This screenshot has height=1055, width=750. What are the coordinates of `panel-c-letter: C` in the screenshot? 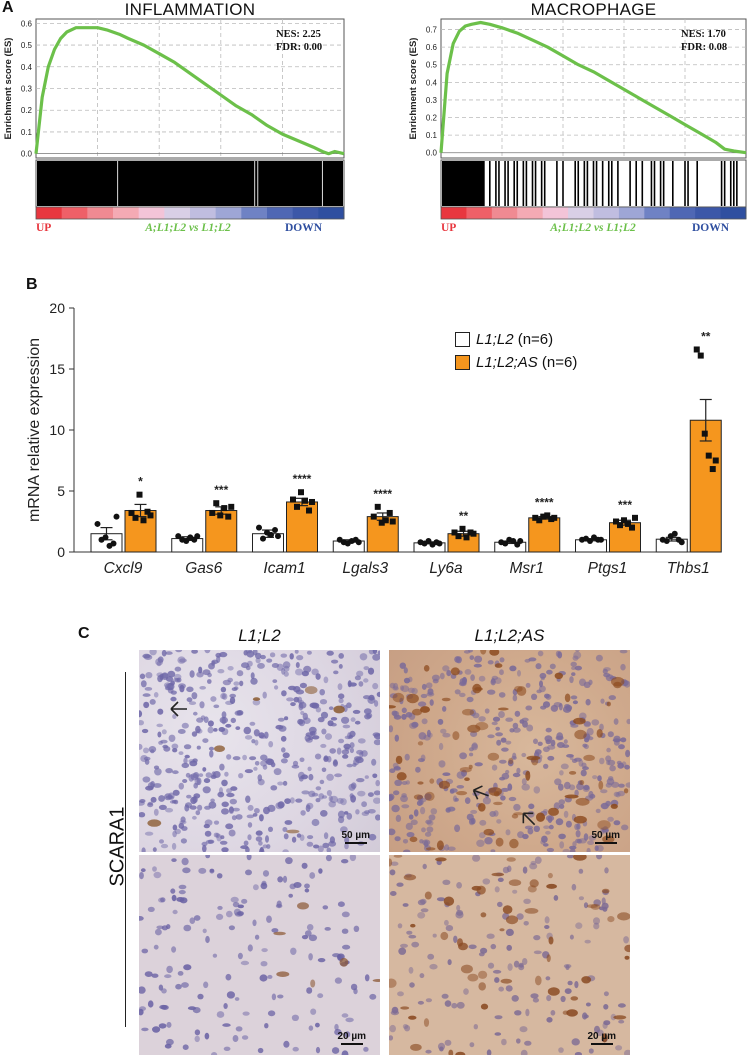 It's located at (84, 633).